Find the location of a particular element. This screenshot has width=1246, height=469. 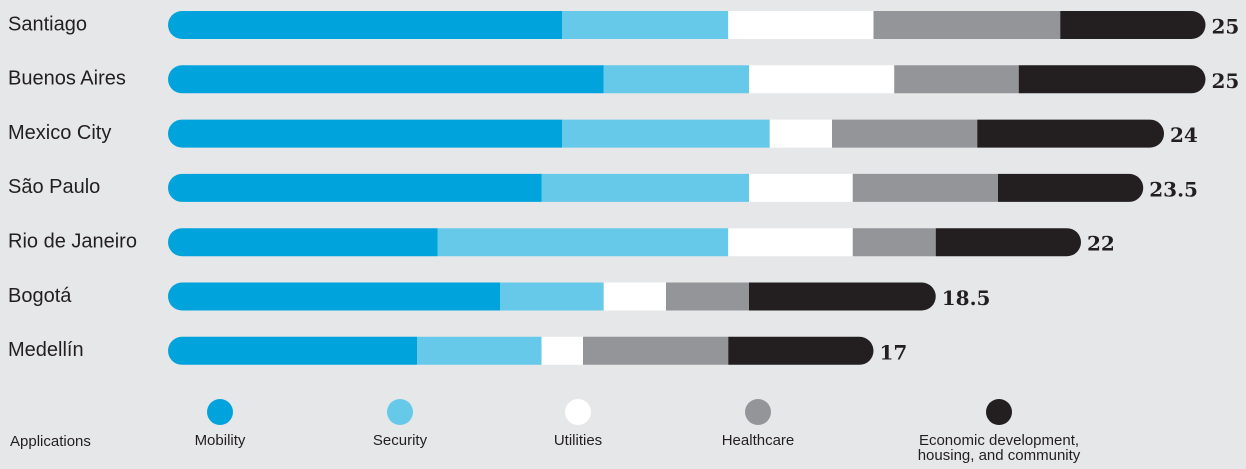

total-label: 23.5 is located at coordinates (1173, 189).